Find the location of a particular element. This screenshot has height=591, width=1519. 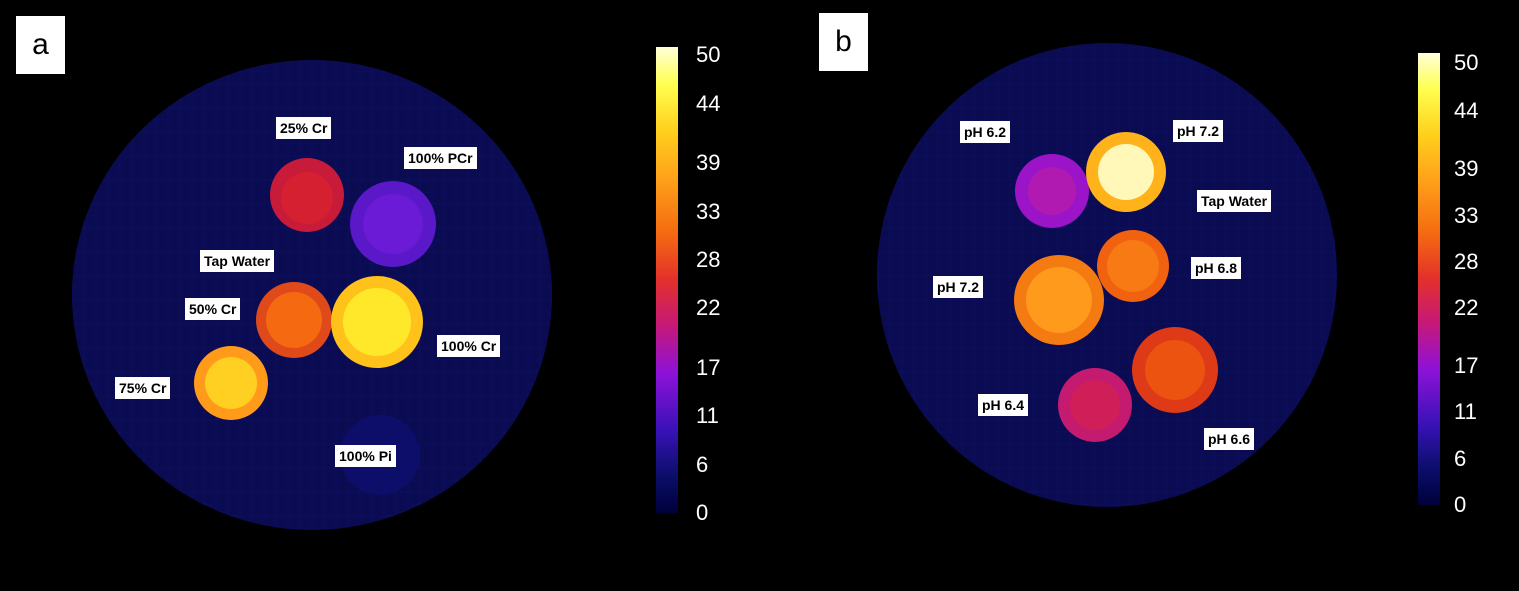

colorbar-b-tick: 22 is located at coordinates (1466, 307).